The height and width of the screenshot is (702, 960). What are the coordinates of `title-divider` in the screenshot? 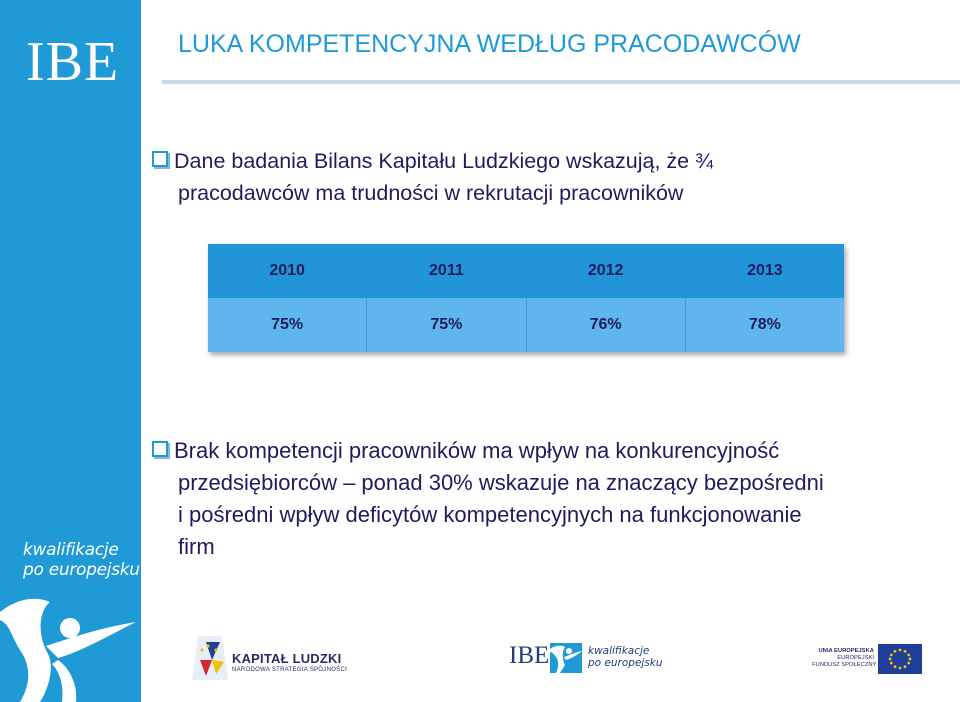 It's located at (561, 82).